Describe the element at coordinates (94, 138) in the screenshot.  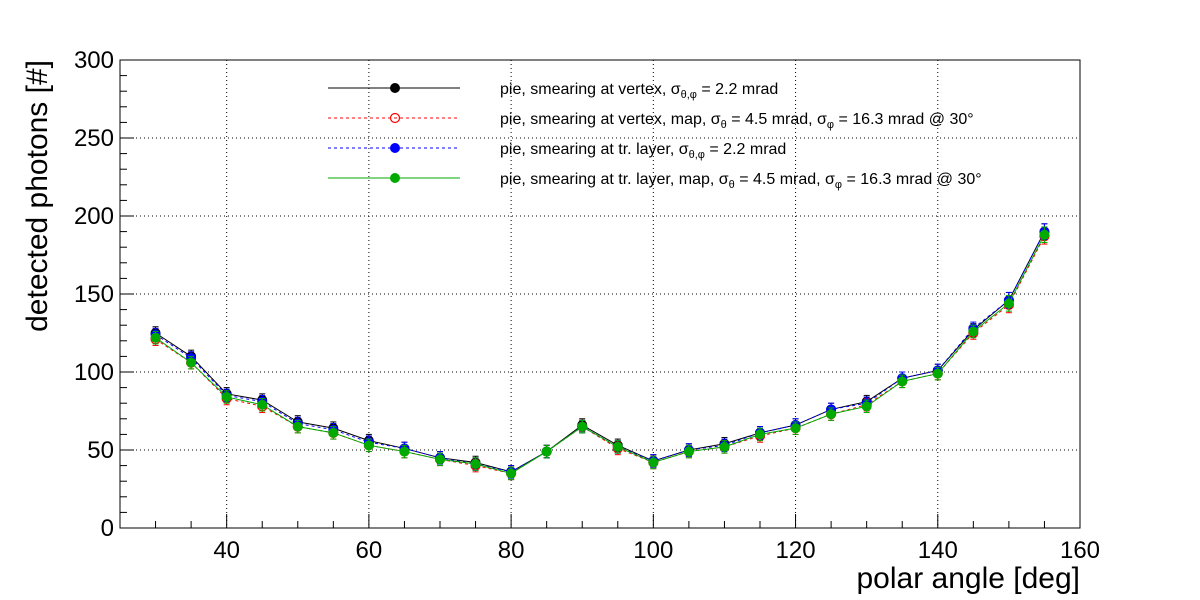
I see `y-tick-label: 250` at that location.